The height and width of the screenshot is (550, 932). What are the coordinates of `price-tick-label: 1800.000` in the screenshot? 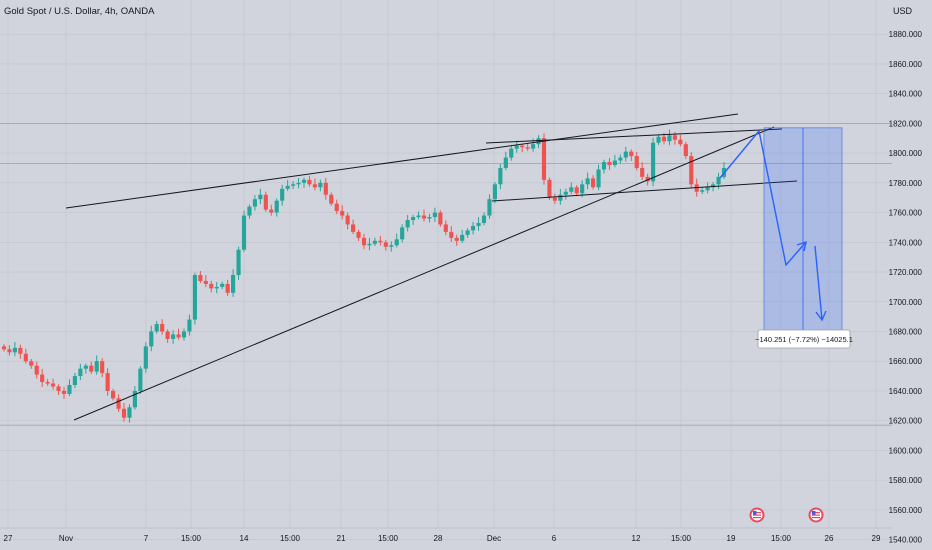 It's located at (906, 153).